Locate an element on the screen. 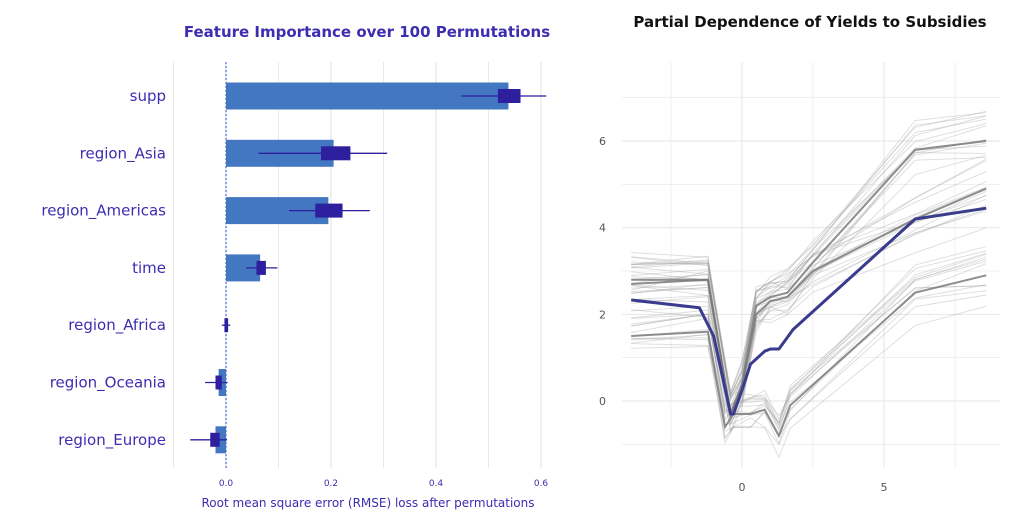 This screenshot has height=528, width=1024. x-tick-label-0.0: 0.0 is located at coordinates (226, 484).